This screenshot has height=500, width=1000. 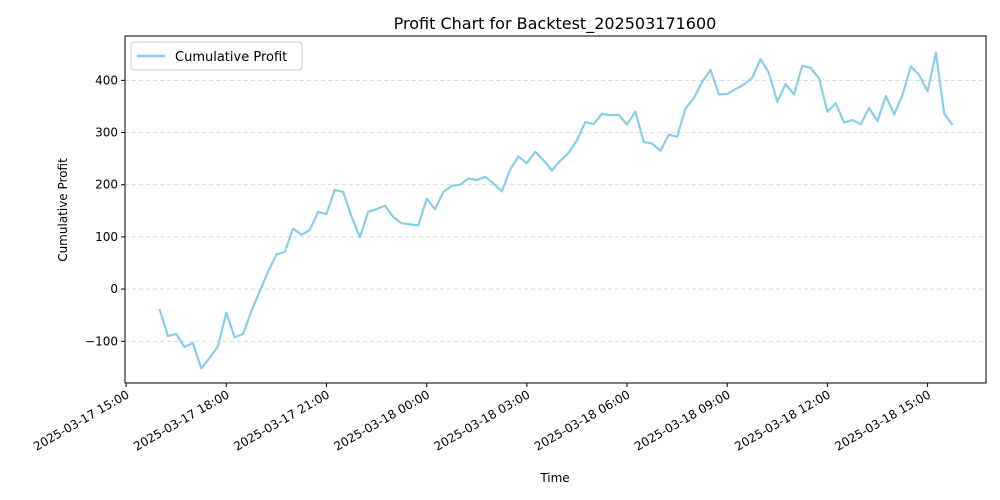 I want to click on x-tick-label: 2025-03-18 03:00, so click(x=482, y=420).